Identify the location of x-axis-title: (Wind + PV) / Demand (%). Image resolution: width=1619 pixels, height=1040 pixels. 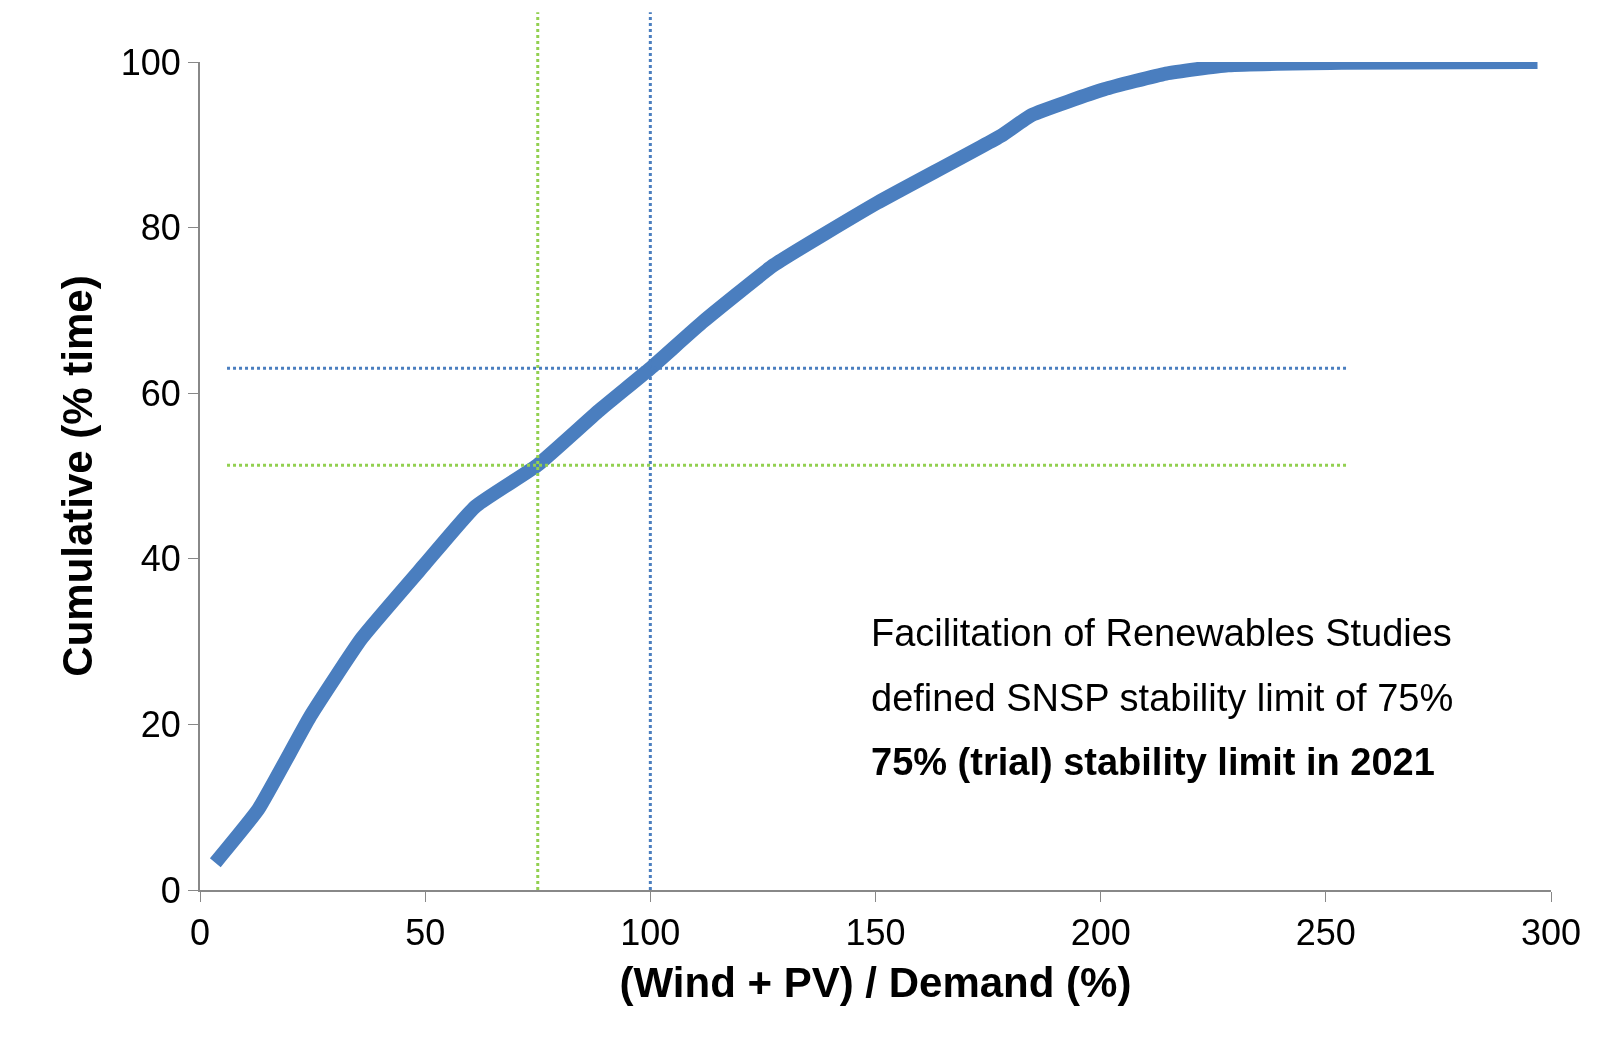
(875, 982).